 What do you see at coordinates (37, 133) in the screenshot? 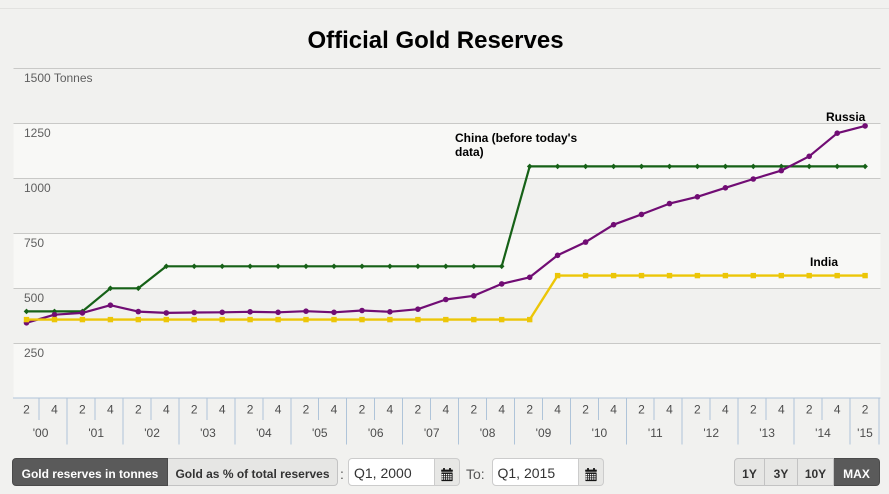
I see `svg-text: 1250` at bounding box center [37, 133].